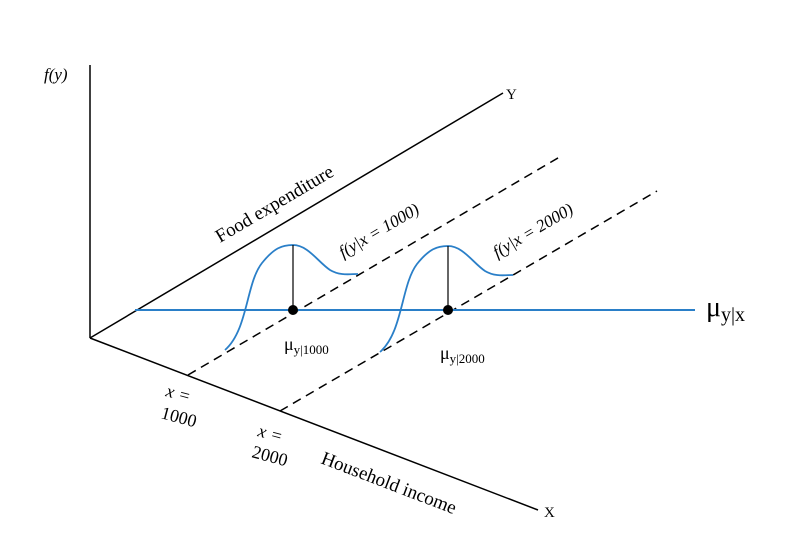  I want to click on food-expenditure-label: Food expenditure, so click(275, 204).